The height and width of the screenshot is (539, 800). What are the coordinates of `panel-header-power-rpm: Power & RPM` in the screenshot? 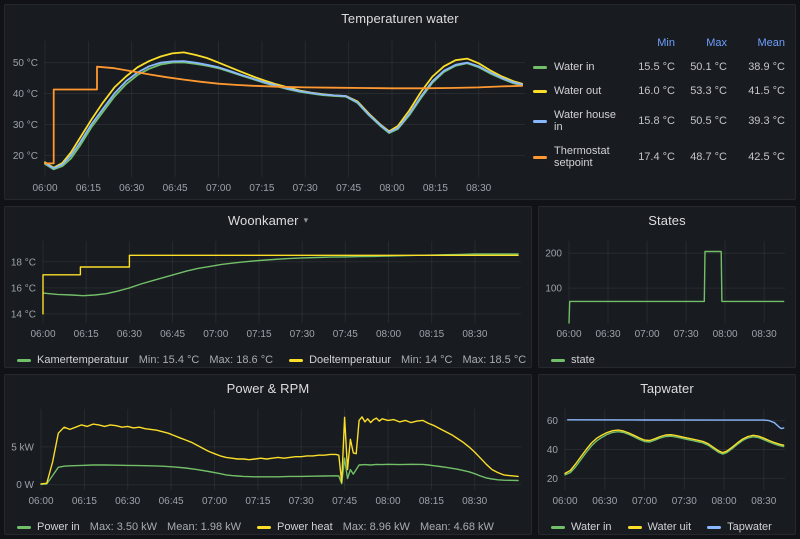 It's located at (268, 388).